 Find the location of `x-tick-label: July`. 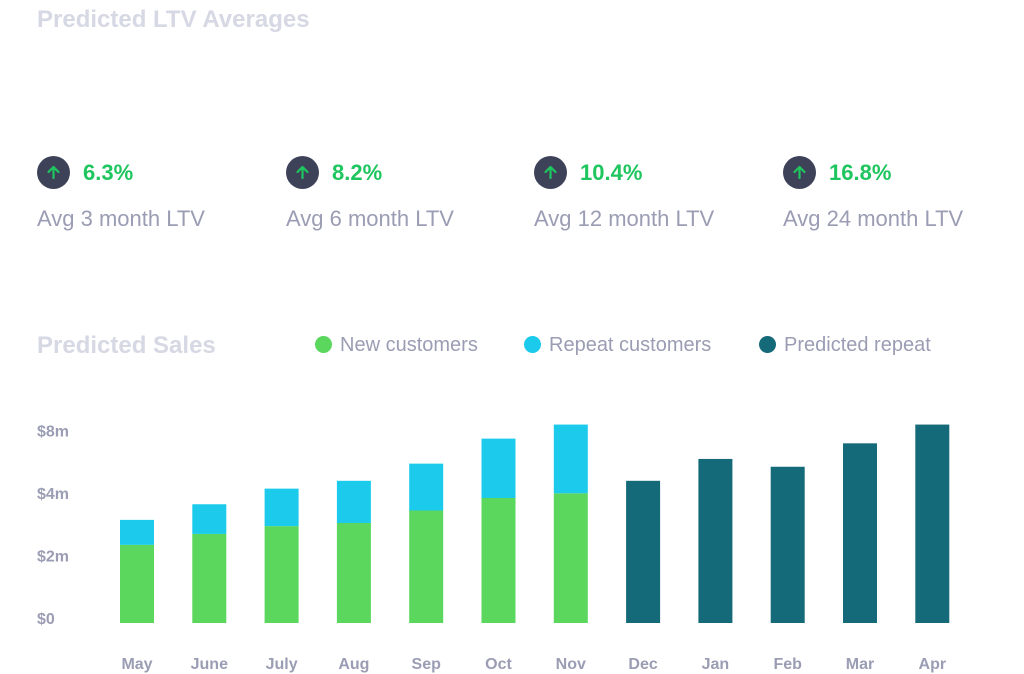

x-tick-label: July is located at coordinates (282, 664).